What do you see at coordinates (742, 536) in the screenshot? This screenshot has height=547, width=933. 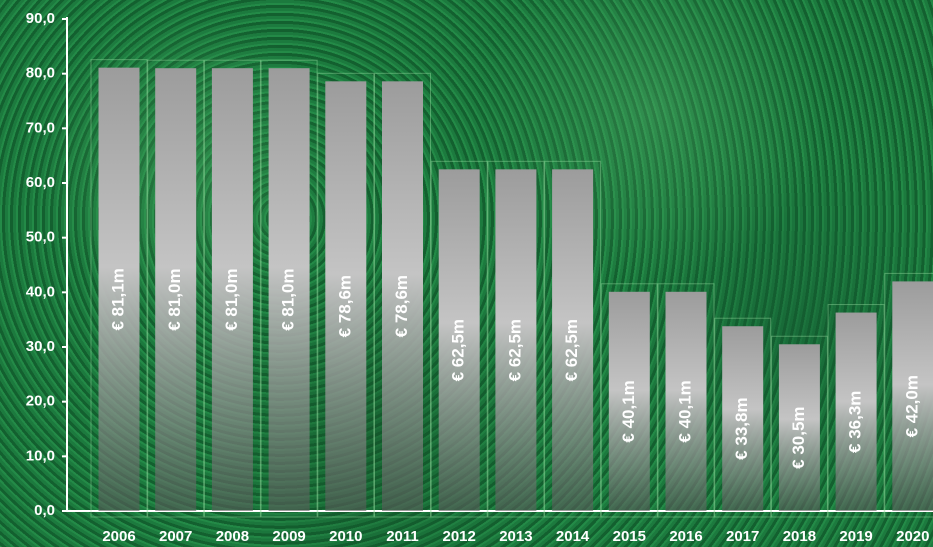 I see `x-tick-label: 2017` at bounding box center [742, 536].